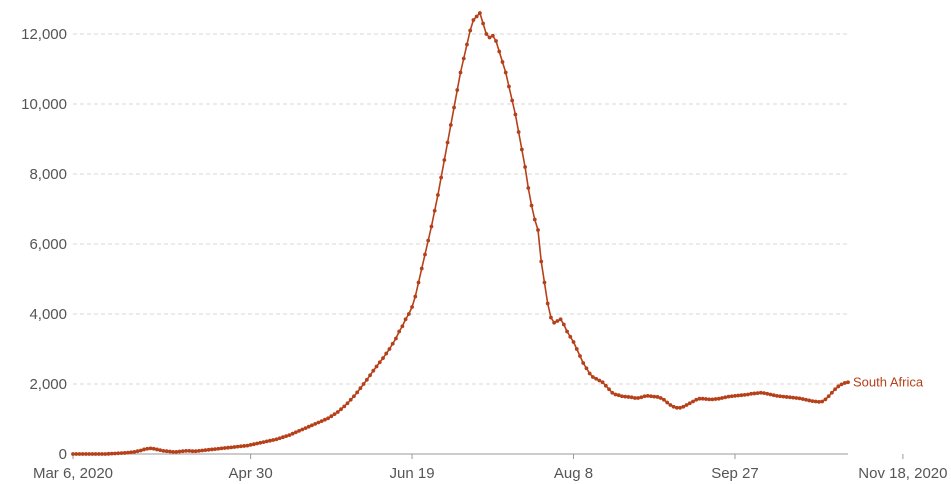 The width and height of the screenshot is (951, 484). What do you see at coordinates (44, 34) in the screenshot?
I see `y-tick-label: 12,000` at bounding box center [44, 34].